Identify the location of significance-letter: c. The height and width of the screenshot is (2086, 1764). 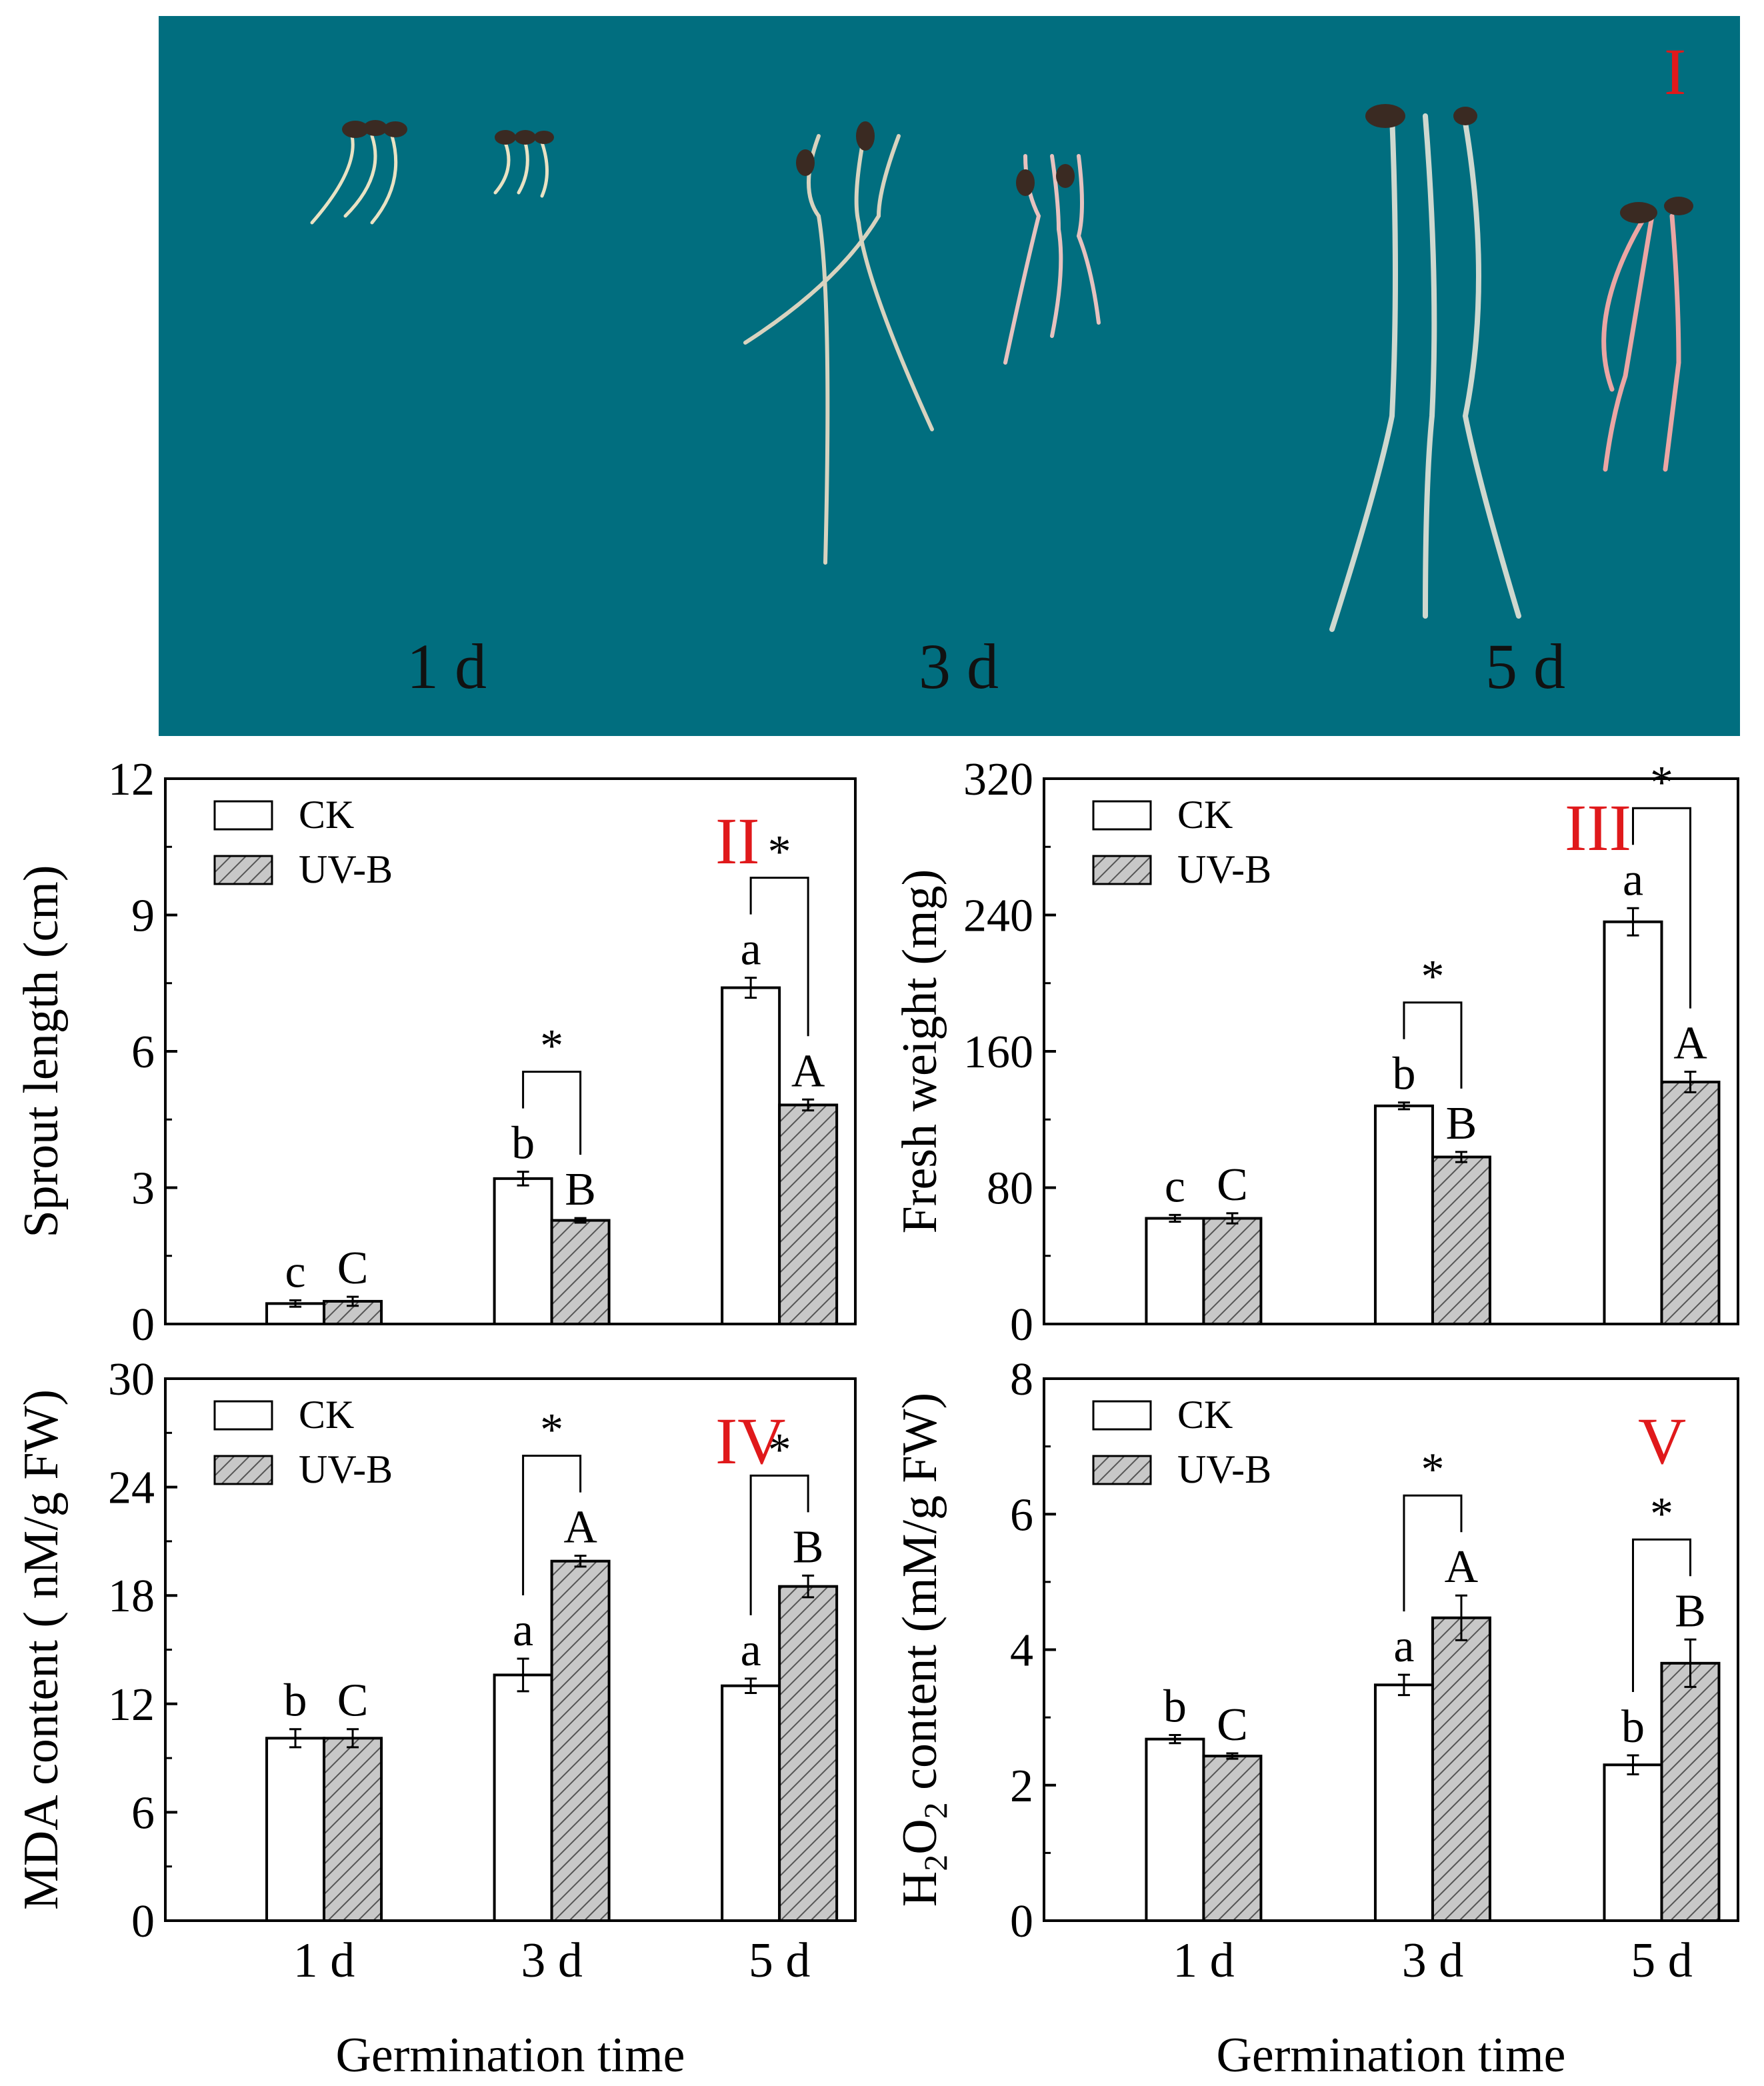
(1175, 1186).